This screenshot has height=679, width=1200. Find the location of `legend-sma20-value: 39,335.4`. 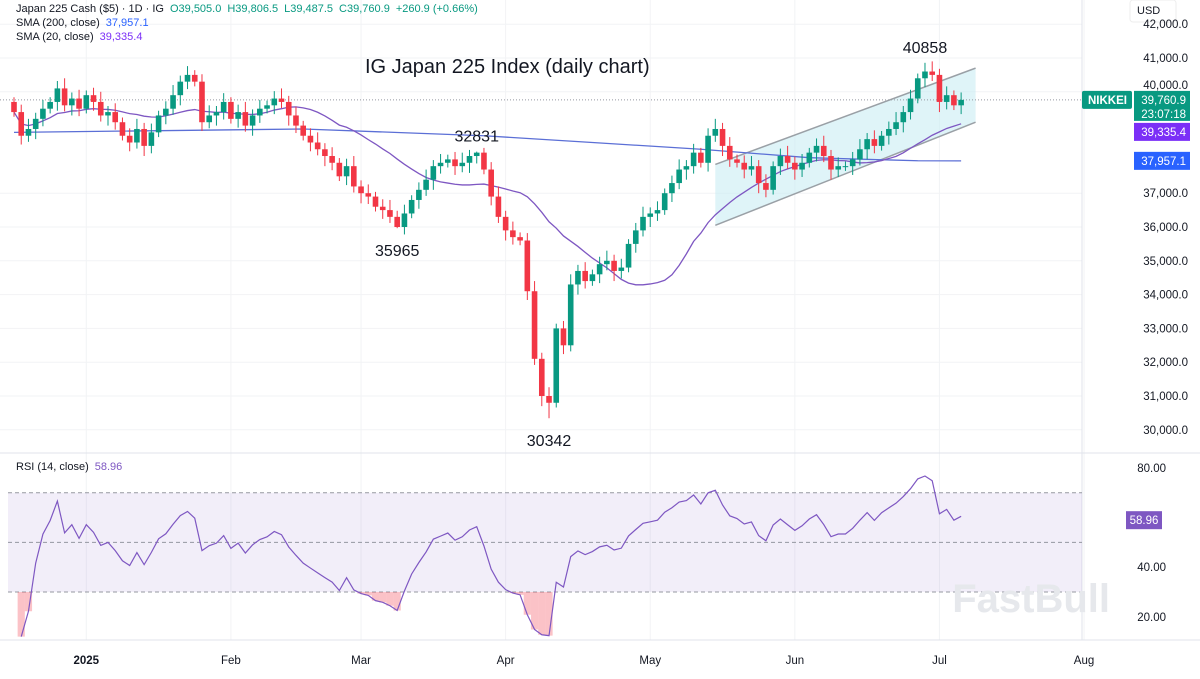

legend-sma20-value: 39,335.4 is located at coordinates (121, 37).